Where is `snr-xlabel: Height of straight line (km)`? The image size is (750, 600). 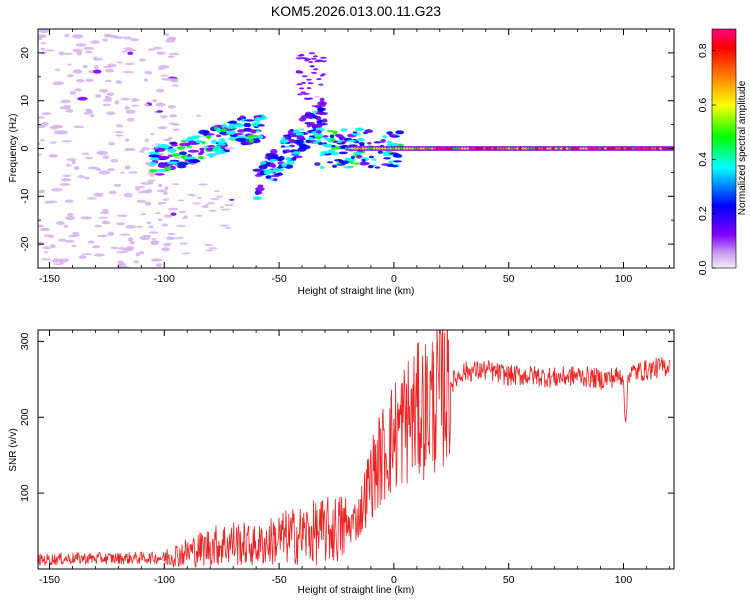 snr-xlabel: Height of straight line (km) is located at coordinates (356, 590).